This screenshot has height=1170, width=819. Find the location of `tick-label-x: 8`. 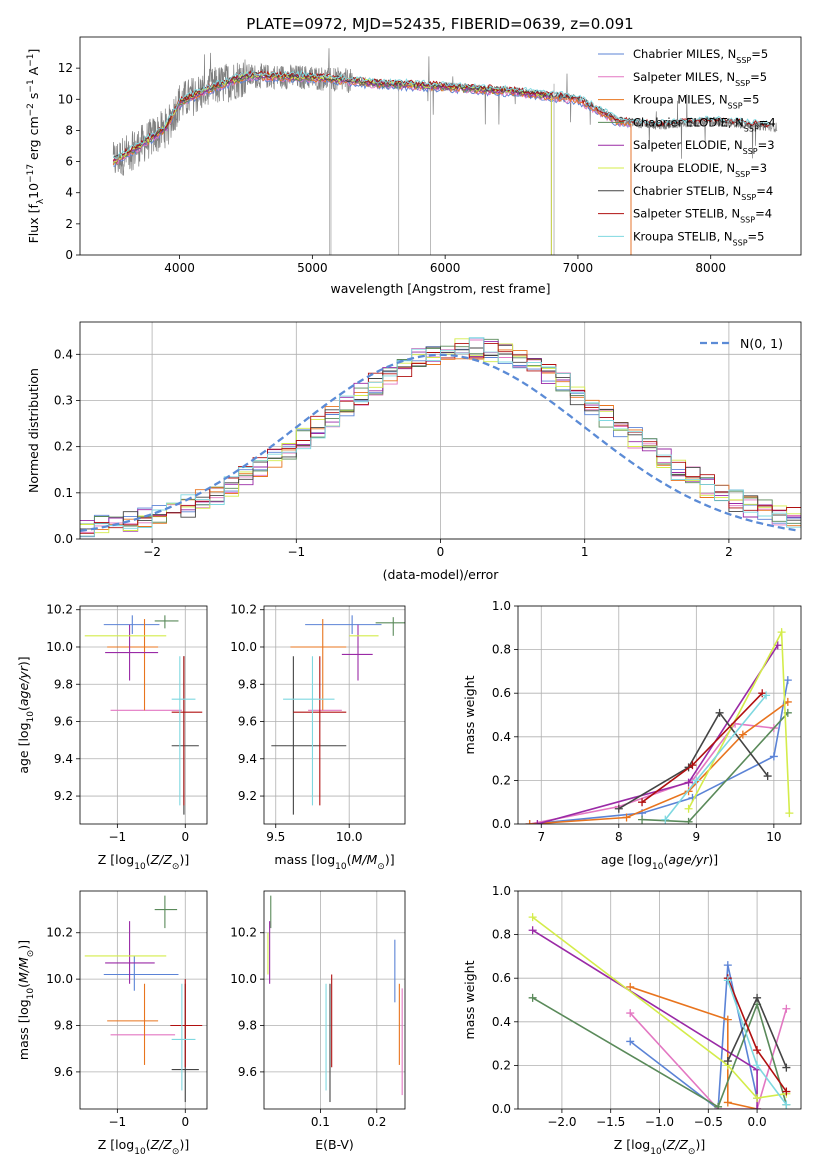

tick-label-x: 8 is located at coordinates (619, 837).